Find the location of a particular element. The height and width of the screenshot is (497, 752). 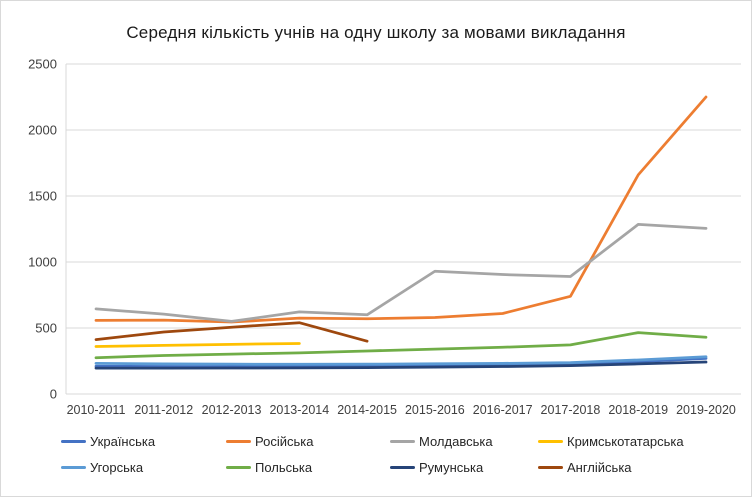

series-line-Угорська is located at coordinates (401, 360).